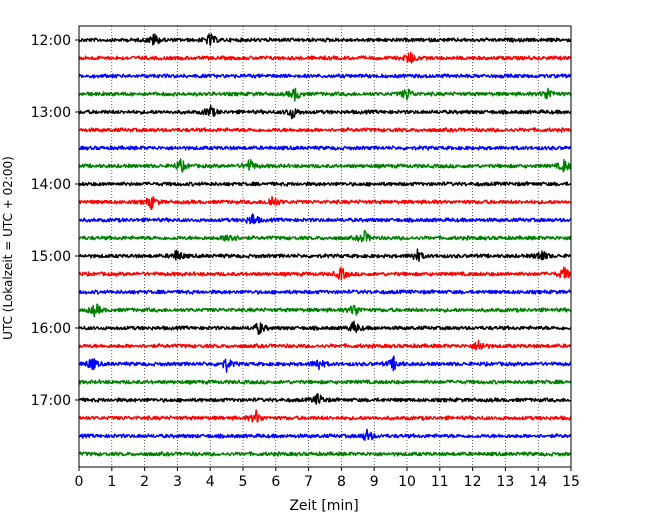 The image size is (650, 520). What do you see at coordinates (55, 221) in the screenshot?
I see `y-axis: 12:00 13:00 14:00 15:00 16:00 17:00` at bounding box center [55, 221].